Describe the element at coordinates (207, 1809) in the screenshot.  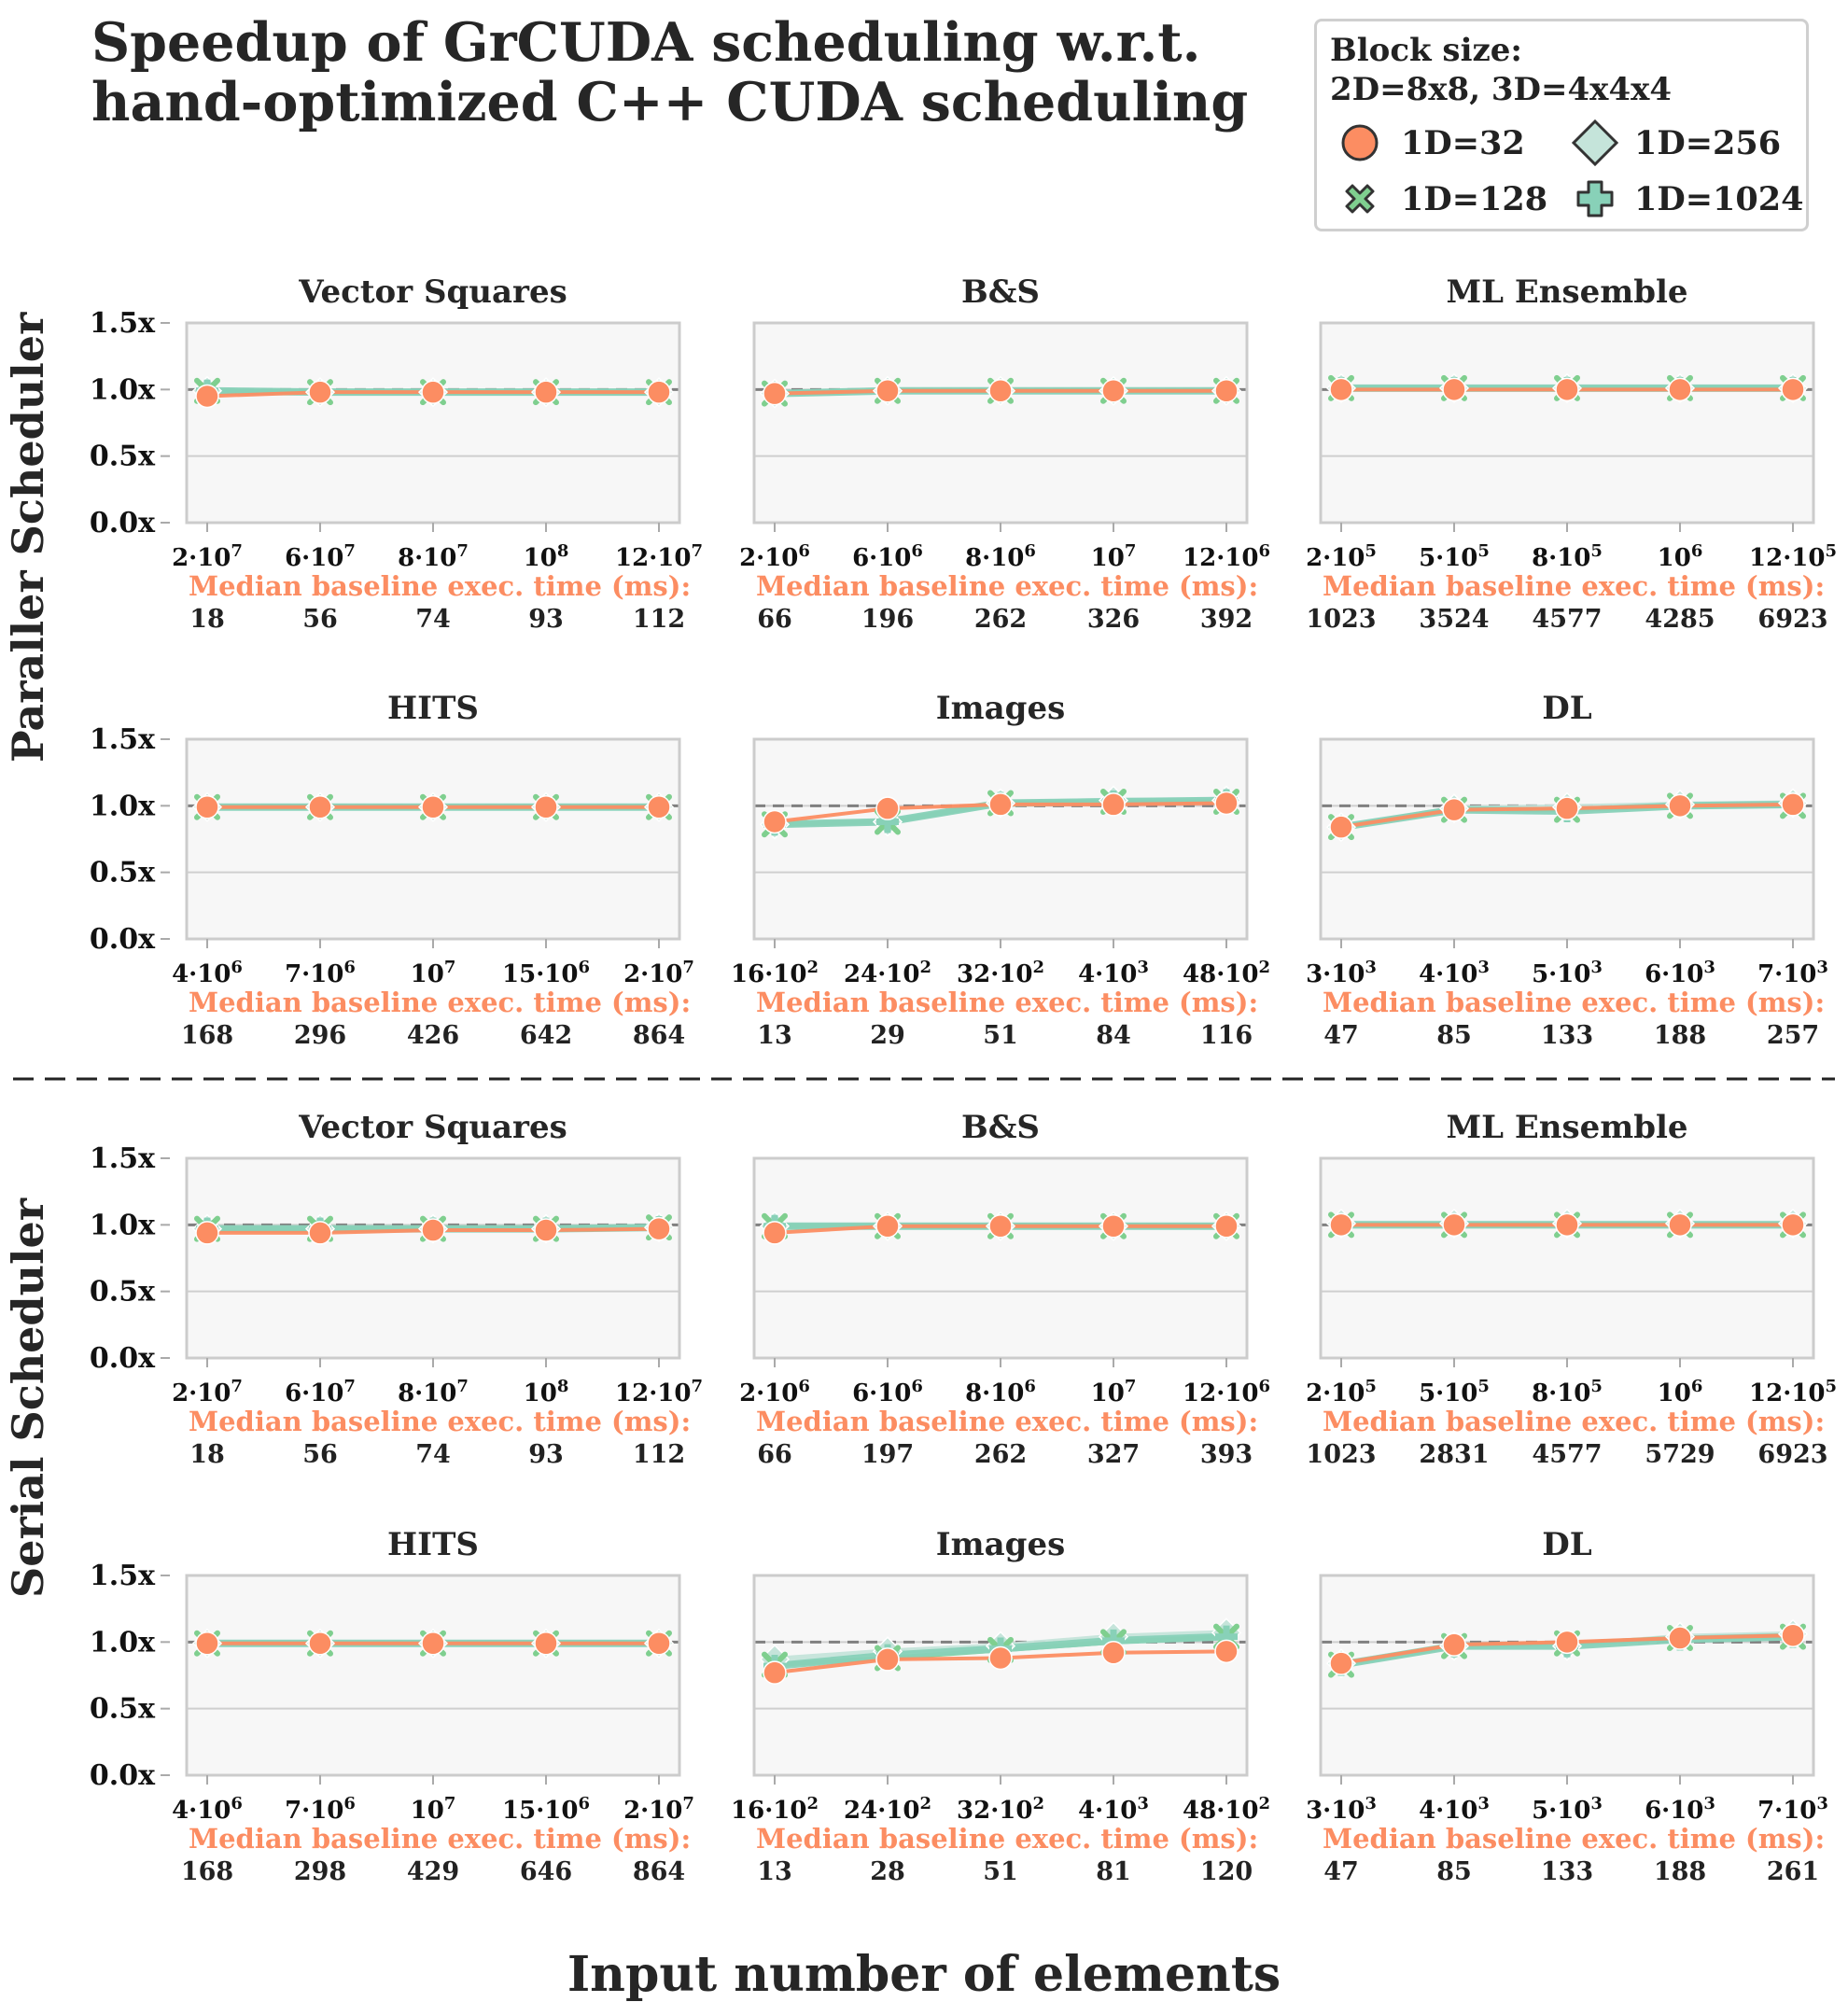
I see `x-tick-label: 4·106` at that location.